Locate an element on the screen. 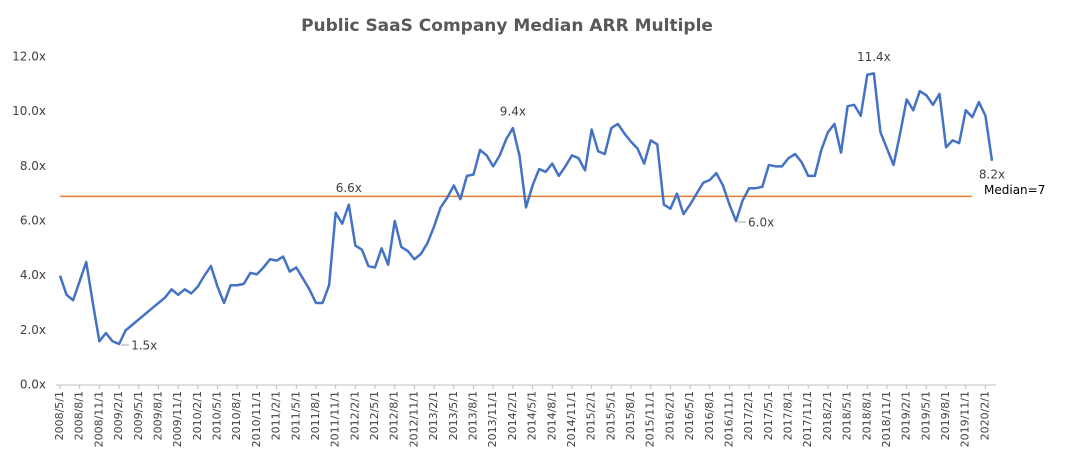  x-tick-label: 2017/5/1 is located at coordinates (768, 415).